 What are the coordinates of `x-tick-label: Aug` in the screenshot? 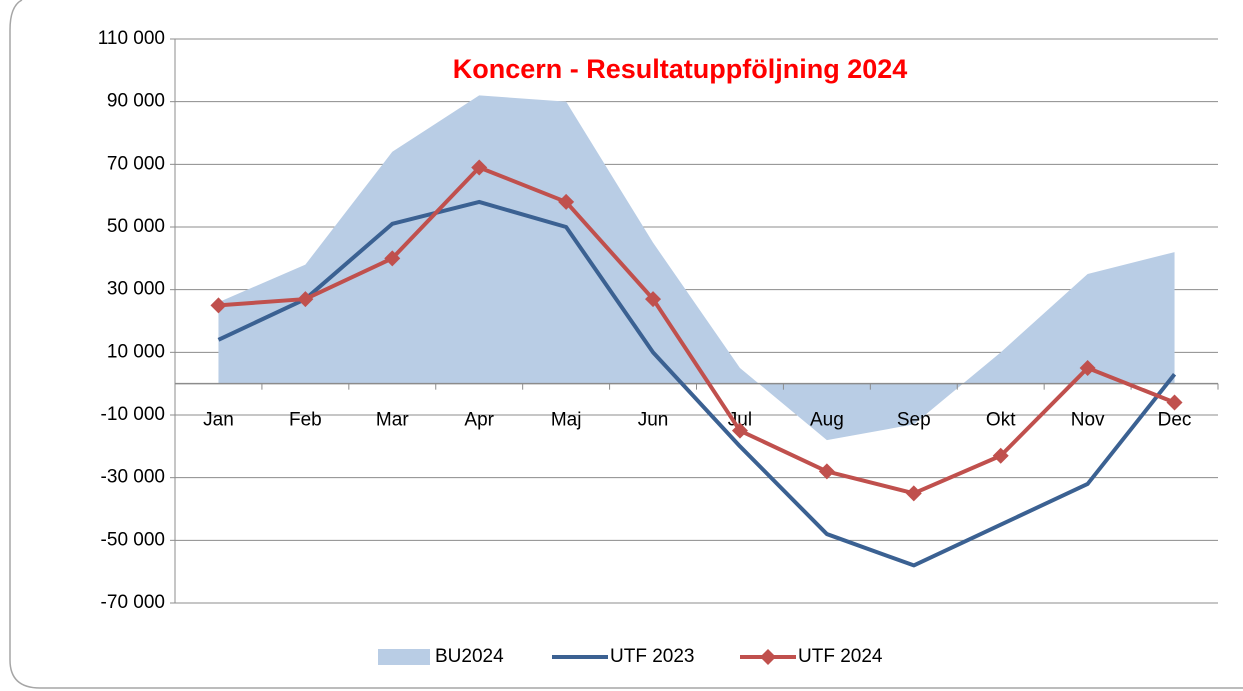 It's located at (827, 420).